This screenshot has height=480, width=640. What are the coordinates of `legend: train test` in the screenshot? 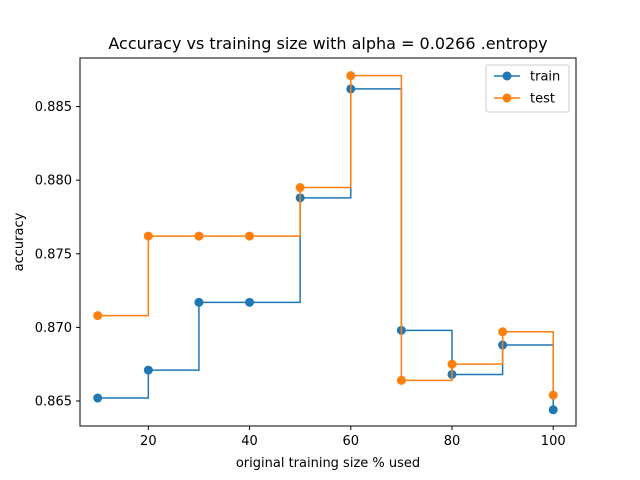 It's located at (527, 88).